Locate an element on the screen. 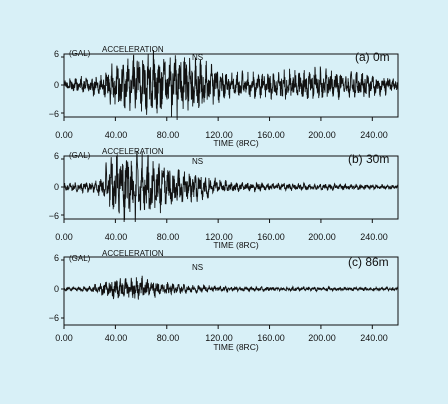 This screenshot has height=404, width=448. panel-label: (b) 30m is located at coordinates (368, 159).